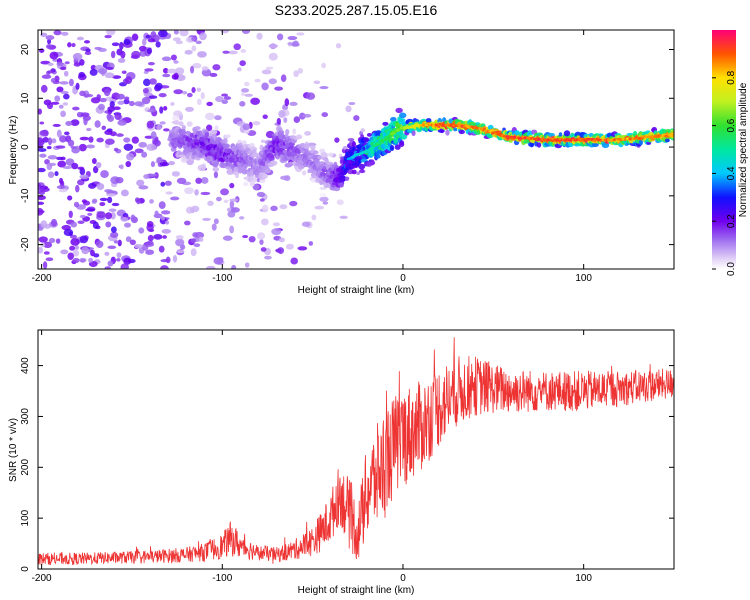  Describe the element at coordinates (356, 10) in the screenshot. I see `figure-title: S233.2025.287.15.05.E16` at that location.